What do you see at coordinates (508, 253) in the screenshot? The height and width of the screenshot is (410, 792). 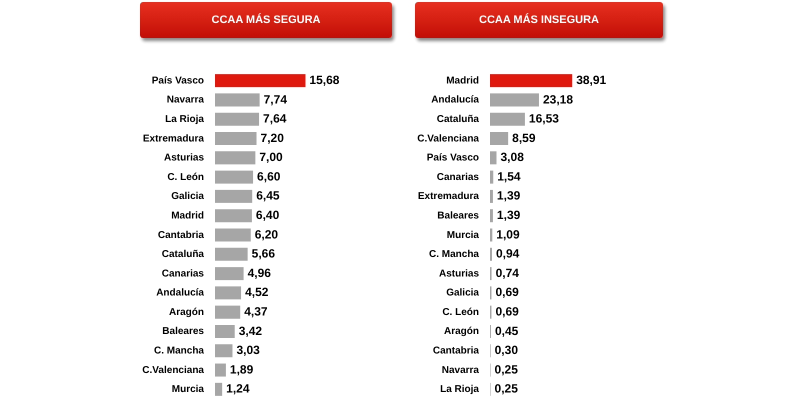 I see `data-label: 0,94` at bounding box center [508, 253].